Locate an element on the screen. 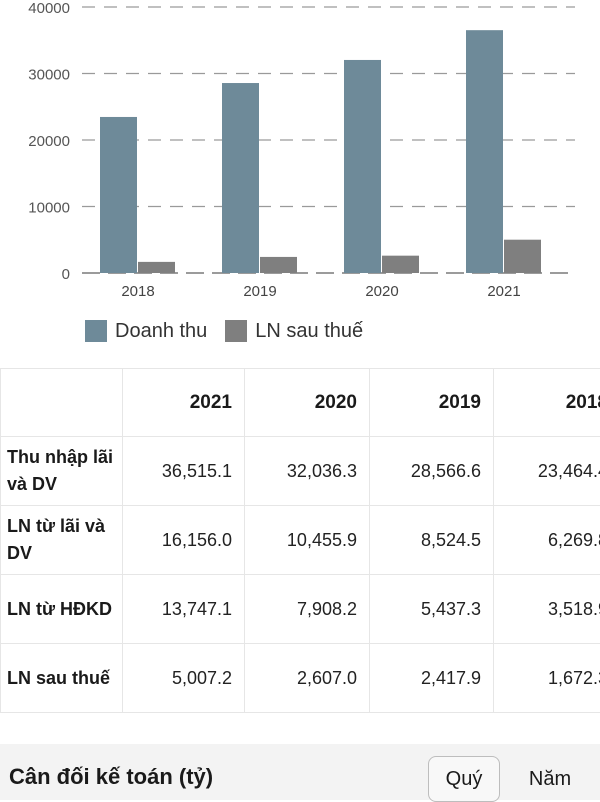 The image size is (600, 802). chart-legend: Doanh thu LN sau thuế is located at coordinates (233, 331).